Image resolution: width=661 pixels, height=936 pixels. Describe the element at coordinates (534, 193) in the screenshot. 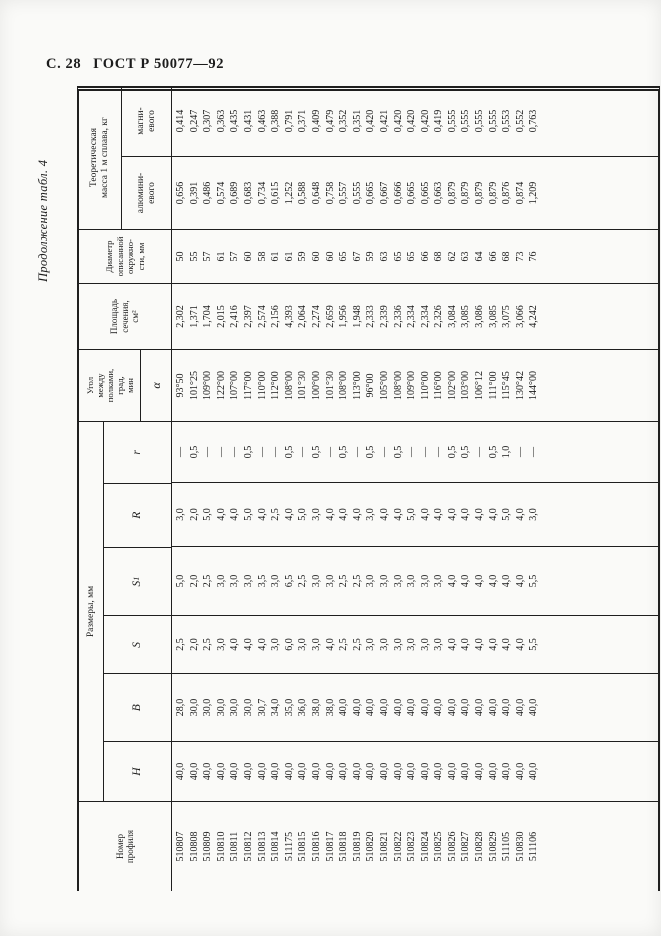

I see `table-cell: 1,209` at that location.